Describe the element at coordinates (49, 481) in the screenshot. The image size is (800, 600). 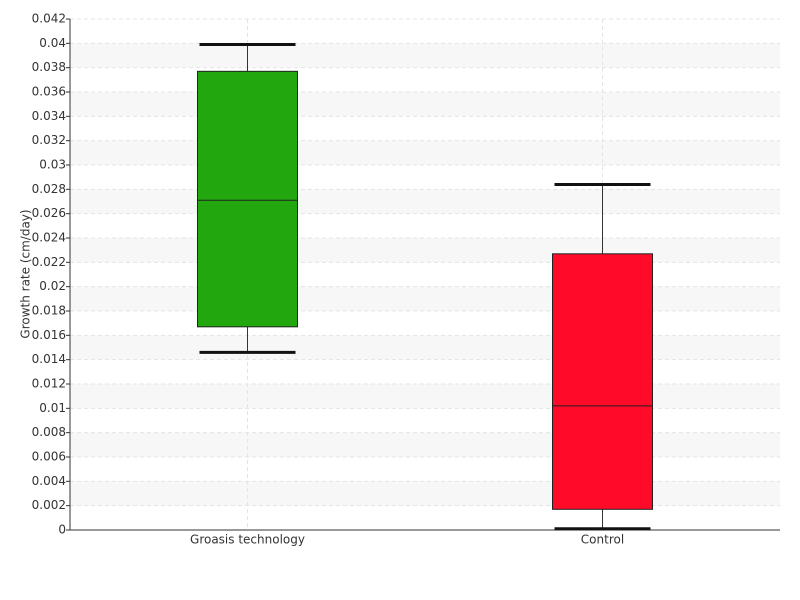
I see `y-tick-label: 0.004` at that location.